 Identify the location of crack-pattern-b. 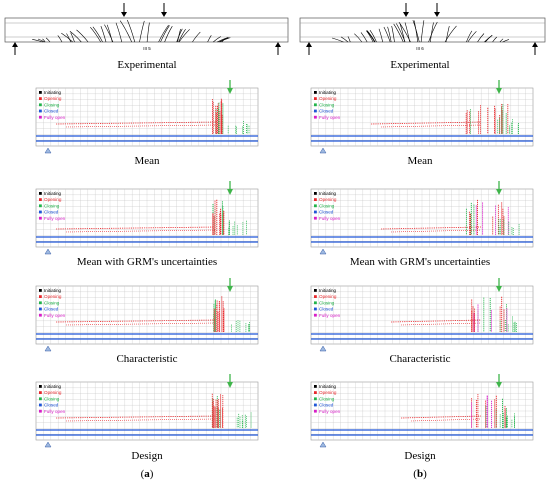
(421, 31).